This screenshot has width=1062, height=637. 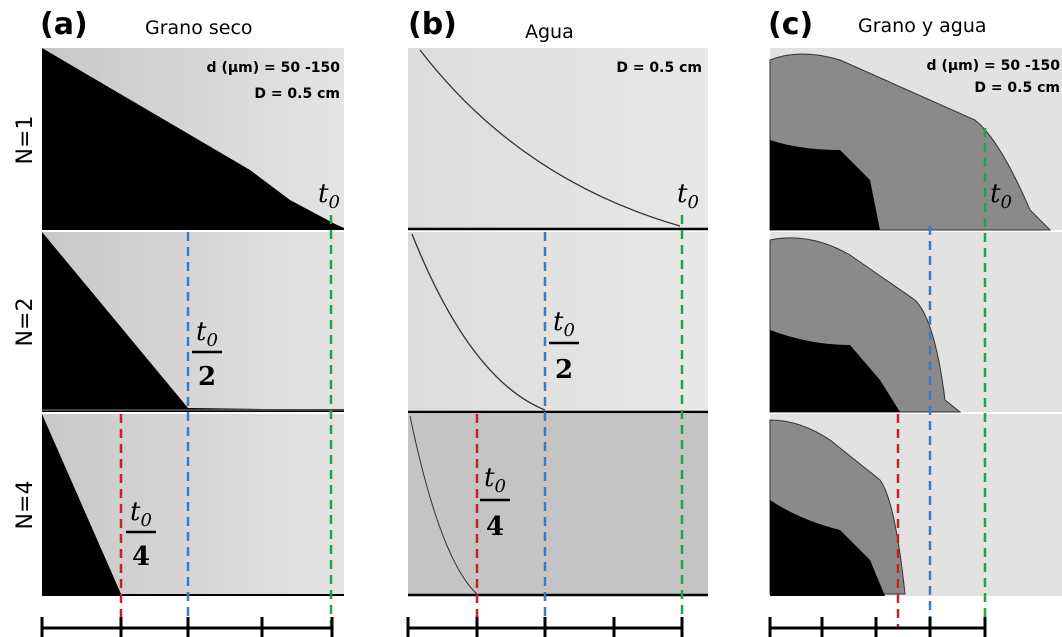 What do you see at coordinates (790, 24) in the screenshot?
I see `panel-label: (c)` at bounding box center [790, 24].